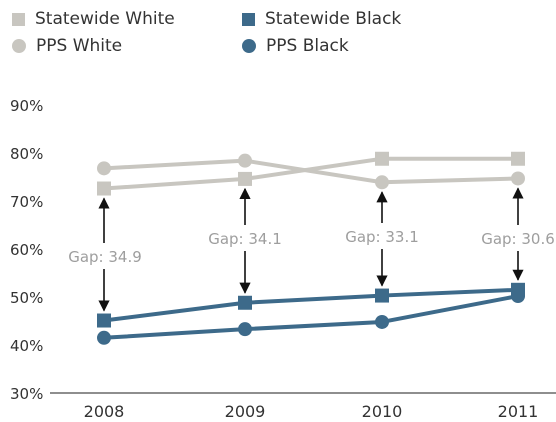 Image resolution: width=556 pixels, height=422 pixels. I want to click on x-tick-label: 2011, so click(518, 411).